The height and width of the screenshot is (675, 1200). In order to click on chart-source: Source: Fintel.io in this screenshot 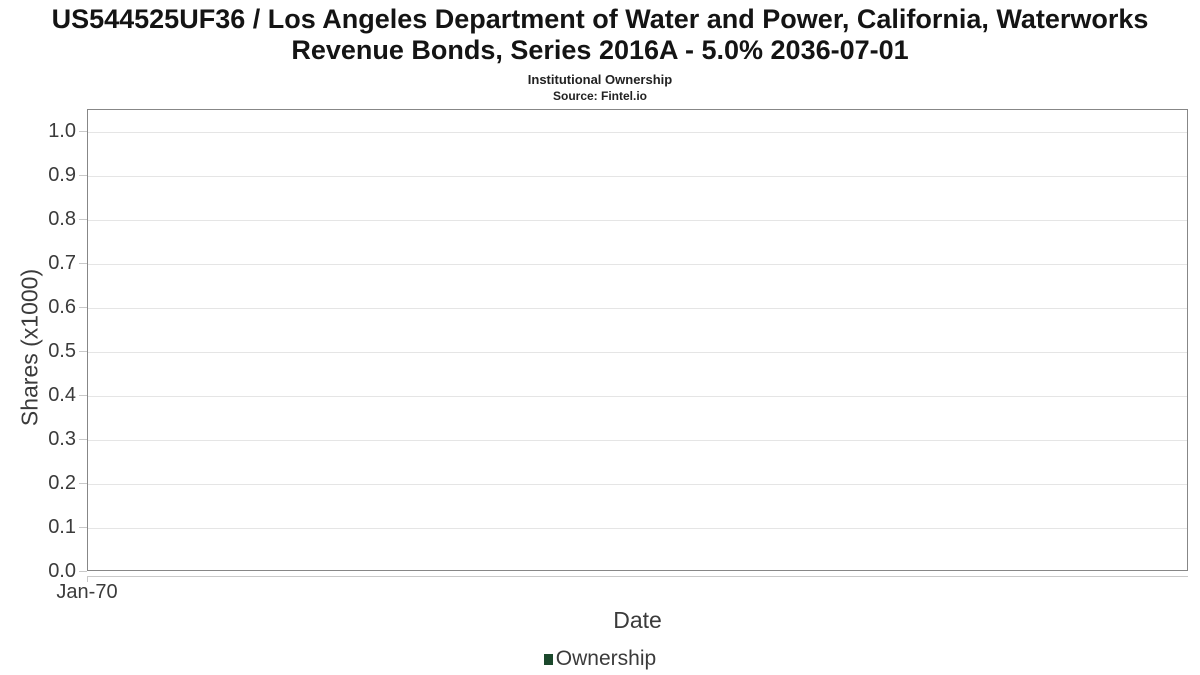, I will do `click(599, 96)`.